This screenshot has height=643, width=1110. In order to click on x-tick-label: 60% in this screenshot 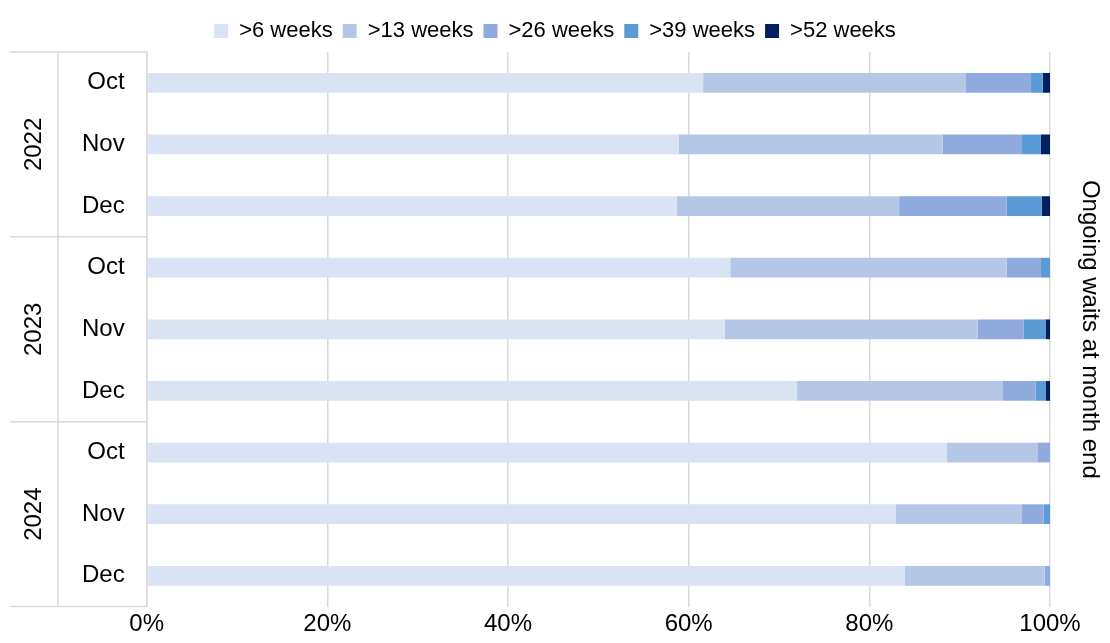, I will do `click(688, 622)`.